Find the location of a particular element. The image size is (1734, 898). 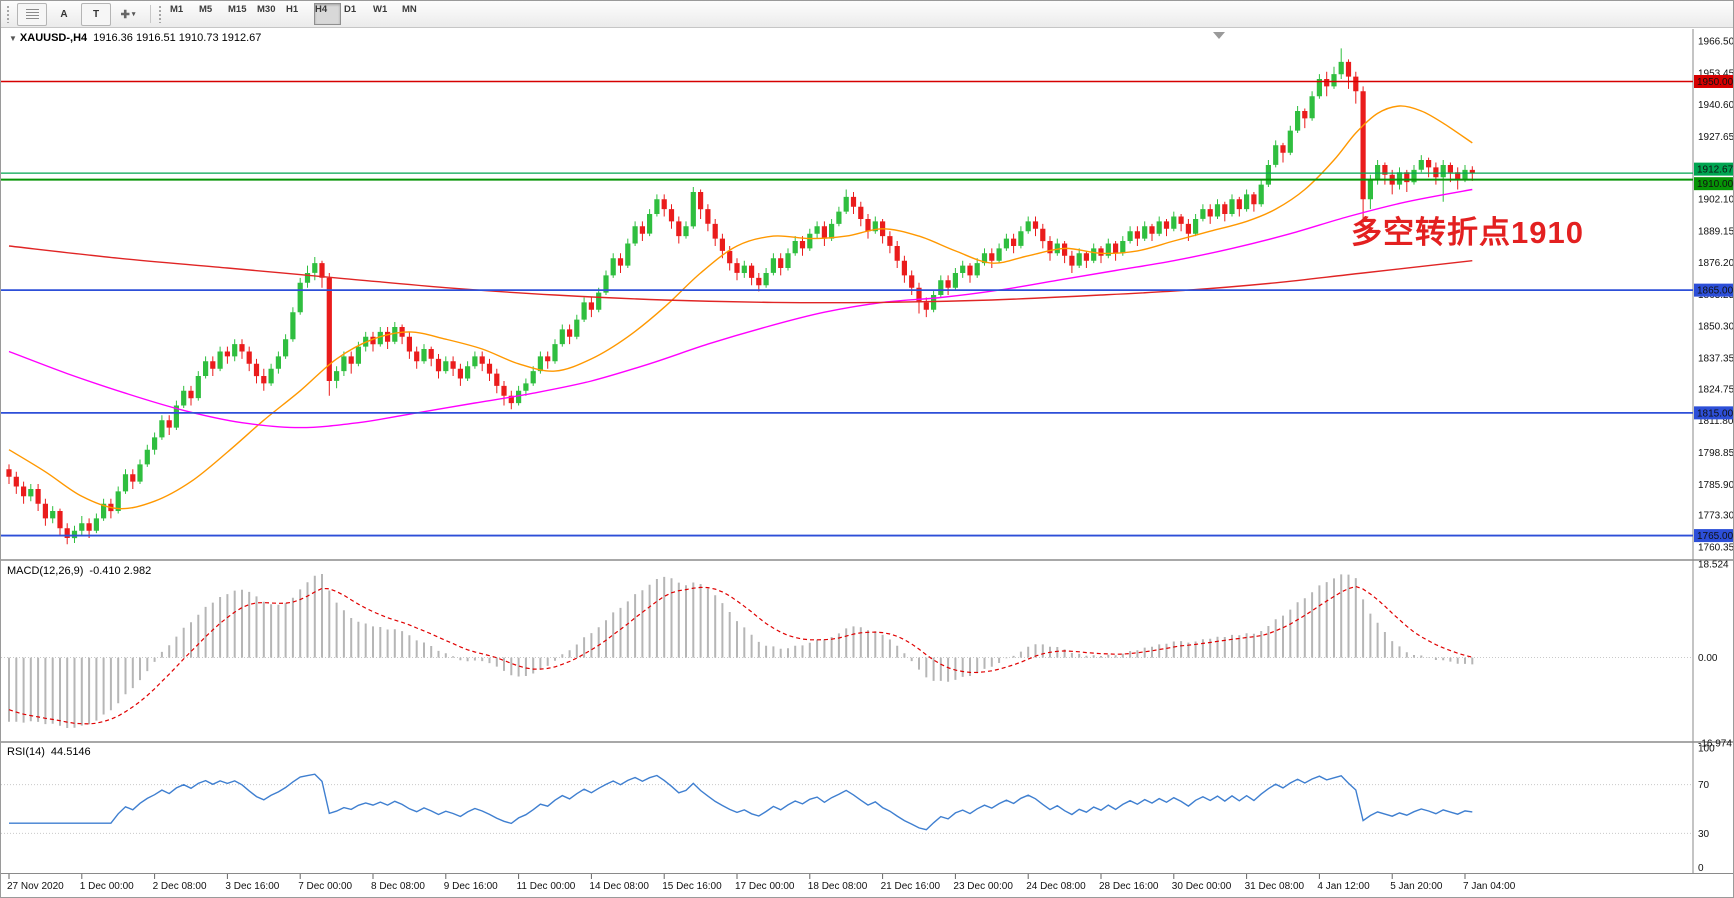

price-tag: 1912.67 is located at coordinates (1714, 169).